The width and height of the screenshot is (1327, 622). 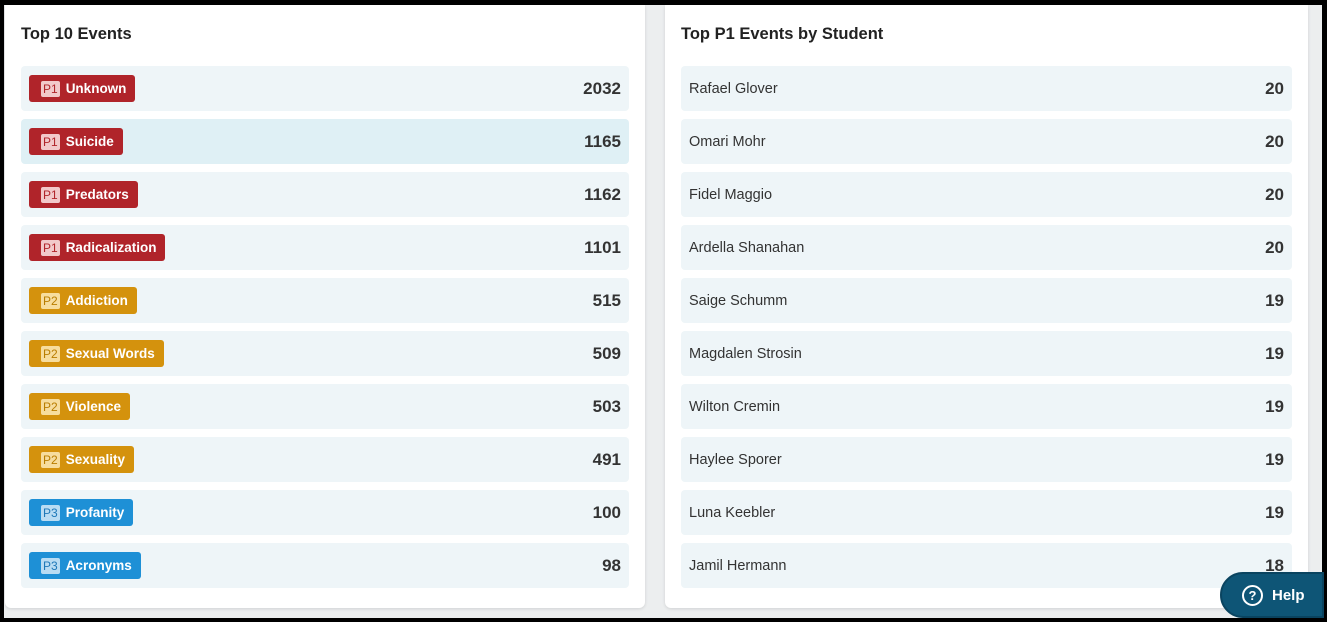 What do you see at coordinates (325, 353) in the screenshot?
I see `event-row: P2 Sexual Words 509` at bounding box center [325, 353].